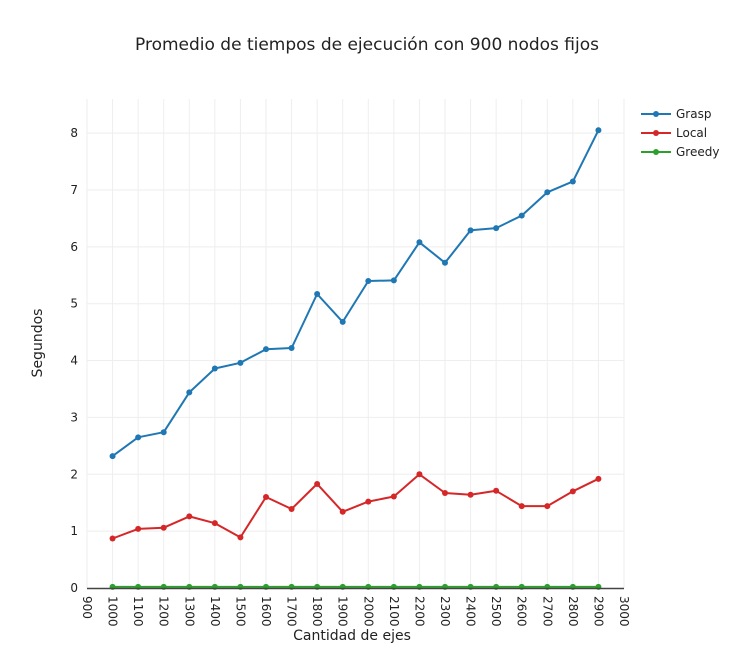 The width and height of the screenshot is (734, 668). I want to click on y-tick-label: 6, so click(74, 247).